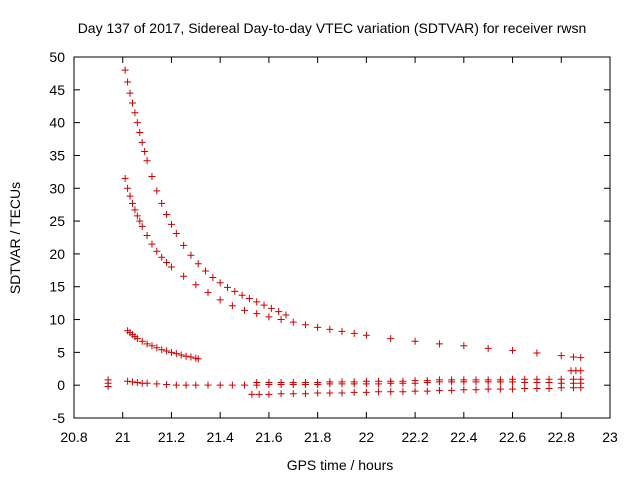 The height and width of the screenshot is (480, 640). Describe the element at coordinates (57, 287) in the screenshot. I see `y-tick-label: 15` at that location.